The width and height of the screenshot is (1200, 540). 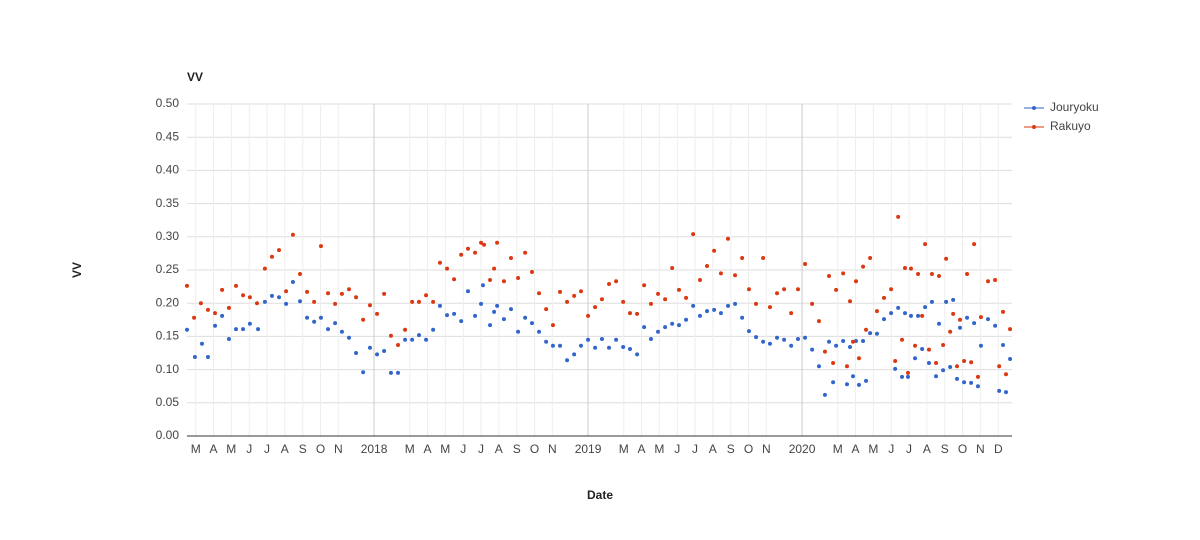 What do you see at coordinates (1034, 108) in the screenshot?
I see `legend-marker` at bounding box center [1034, 108].